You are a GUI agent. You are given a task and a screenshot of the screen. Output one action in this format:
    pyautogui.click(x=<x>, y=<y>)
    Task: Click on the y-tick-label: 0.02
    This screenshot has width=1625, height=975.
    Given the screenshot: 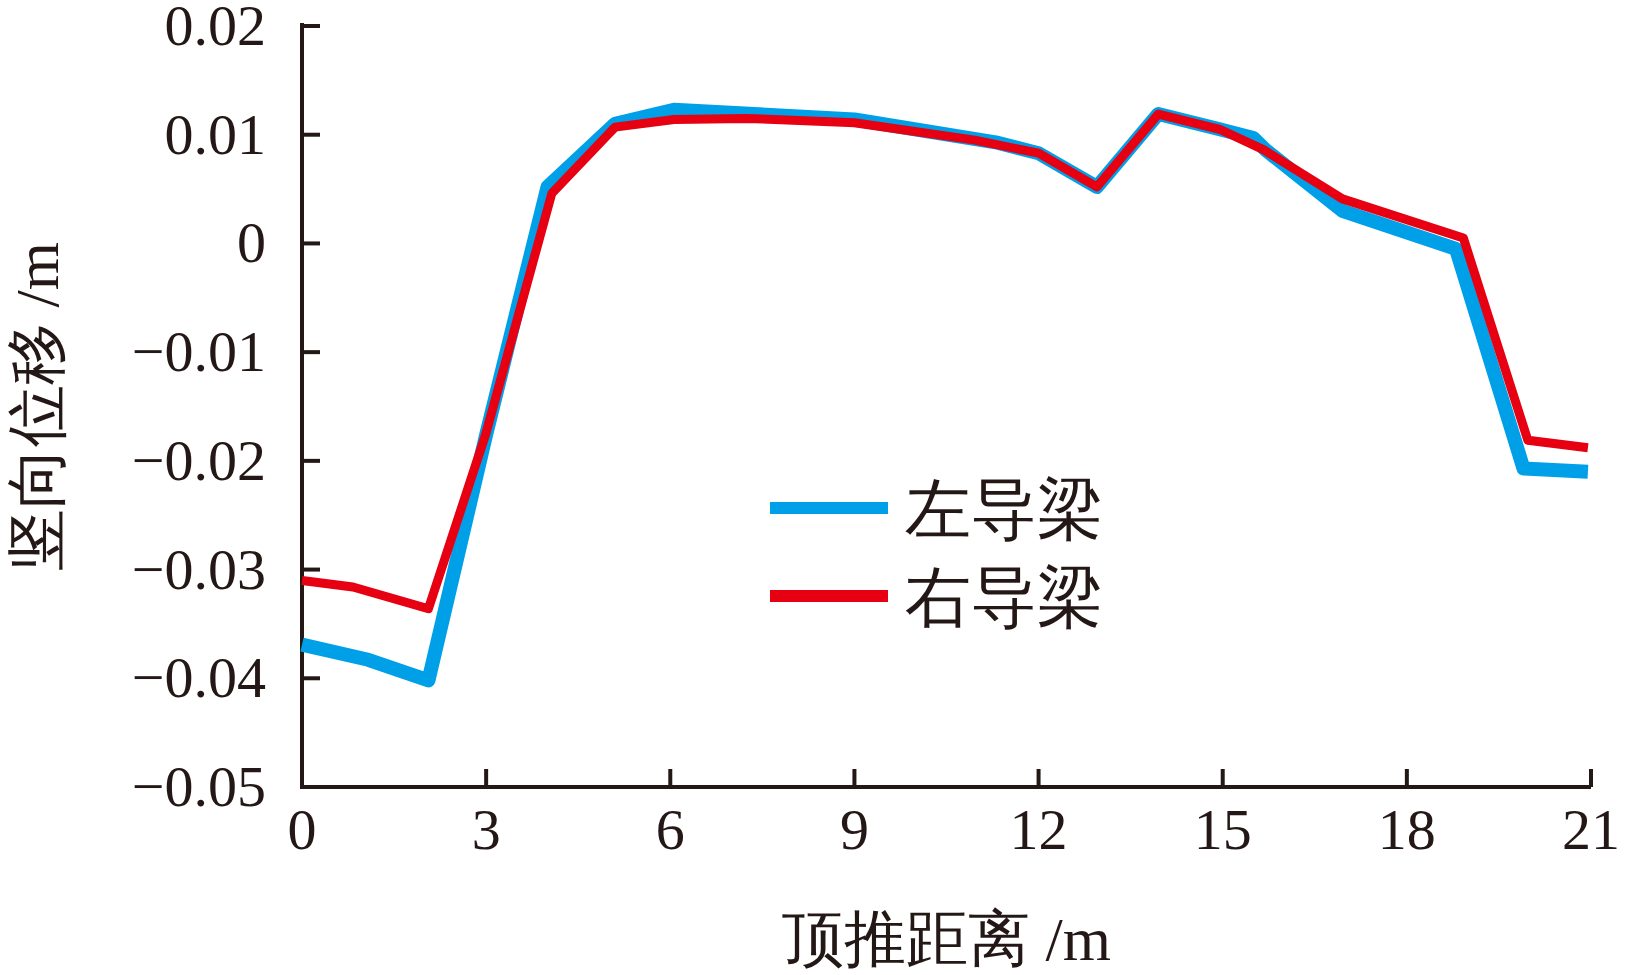 What is the action you would take?
    pyautogui.click(x=215, y=29)
    